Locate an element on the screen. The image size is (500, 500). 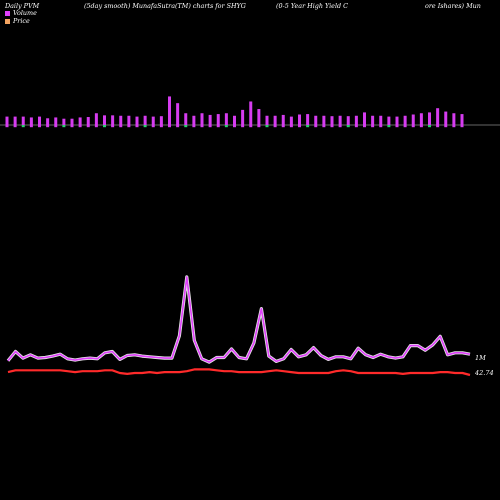
legend-volume-swatch is located at coordinates (7, 13).